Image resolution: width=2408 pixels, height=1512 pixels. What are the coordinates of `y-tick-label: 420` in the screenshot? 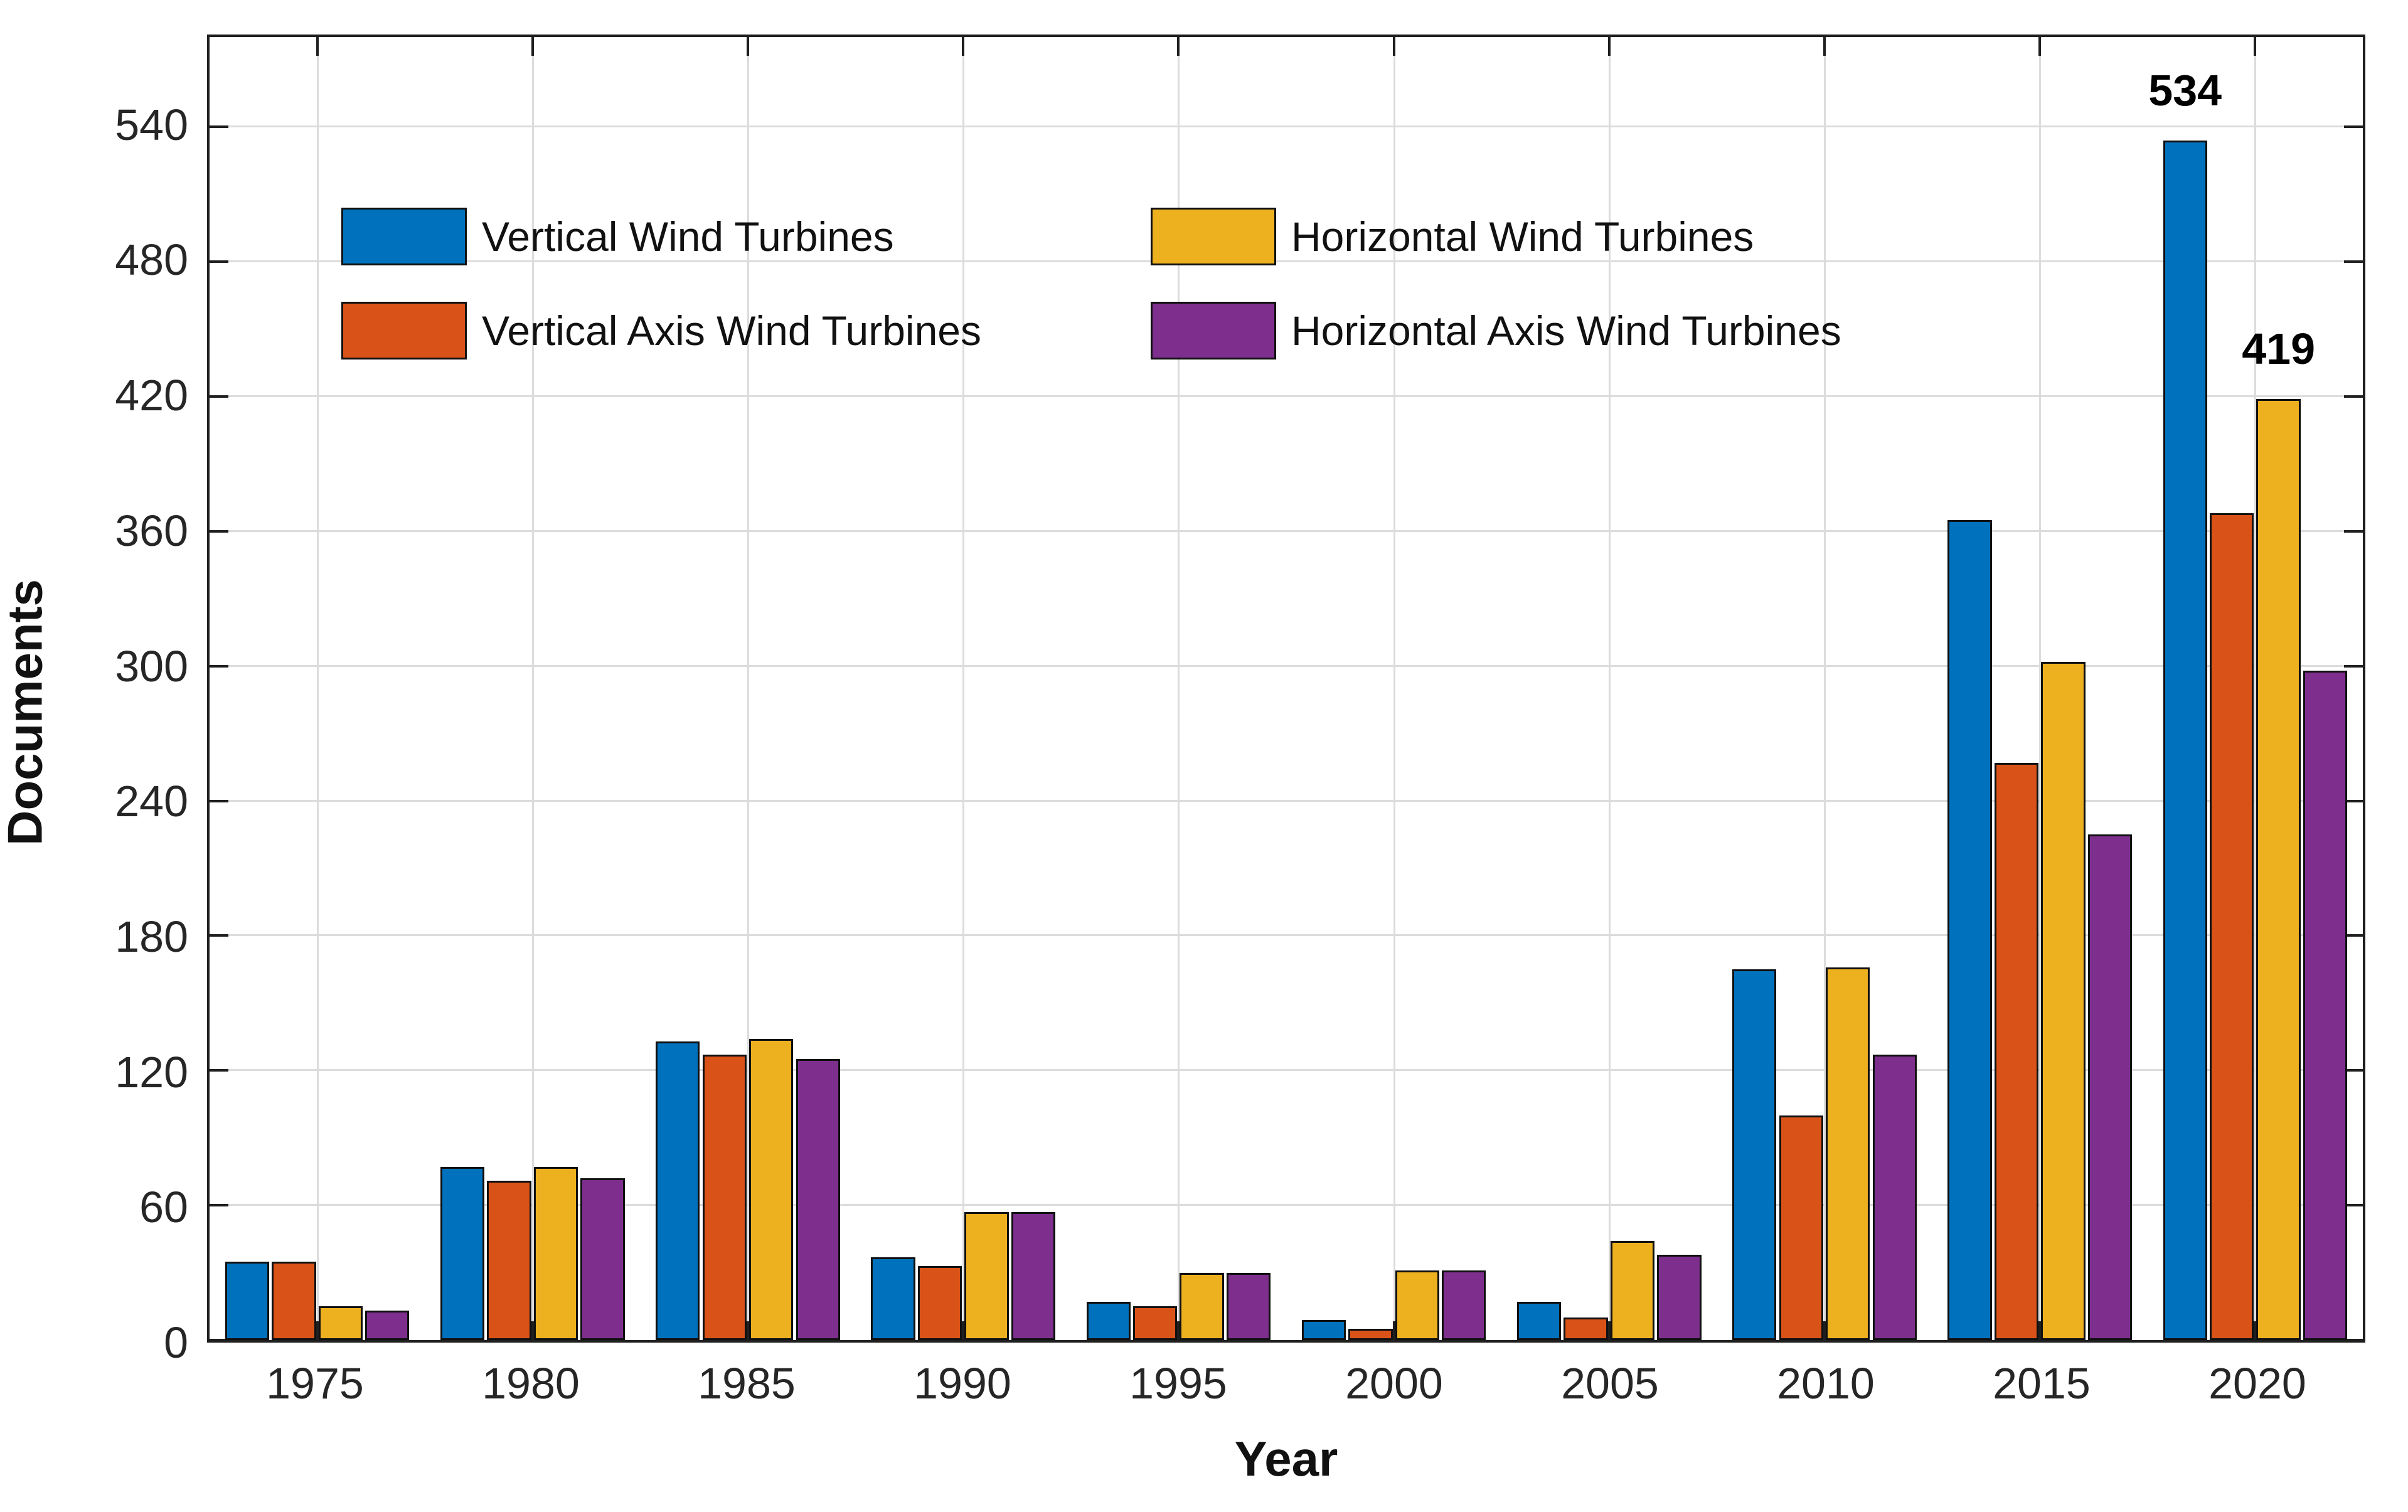 It's located at (151, 395).